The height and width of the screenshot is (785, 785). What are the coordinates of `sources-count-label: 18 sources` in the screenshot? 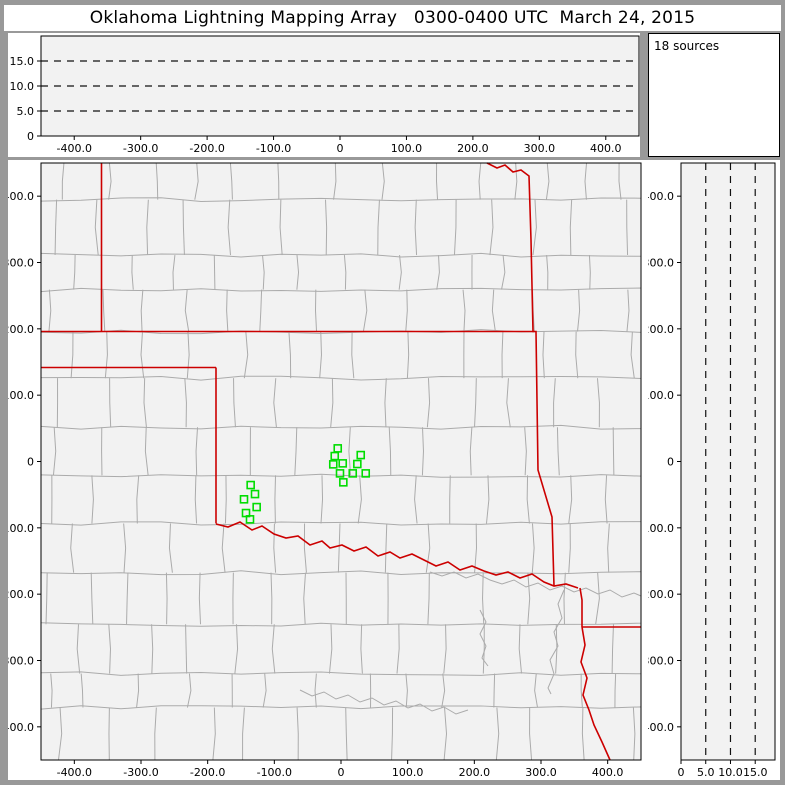 It's located at (687, 46).